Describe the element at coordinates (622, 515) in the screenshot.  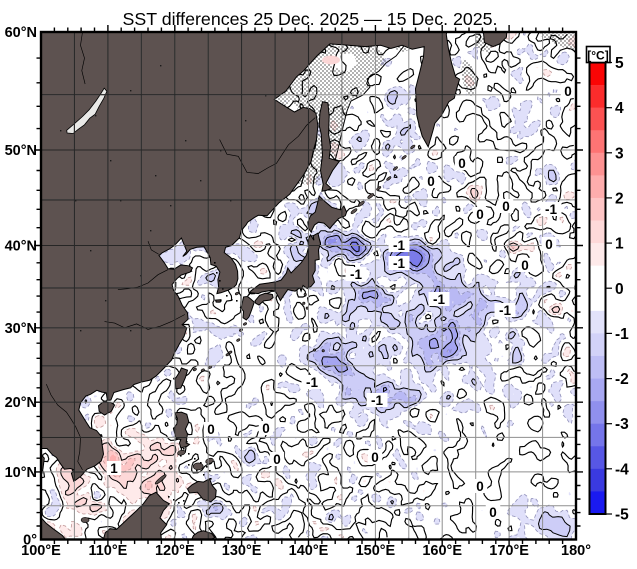
I see `svg-text: -5` at that location.